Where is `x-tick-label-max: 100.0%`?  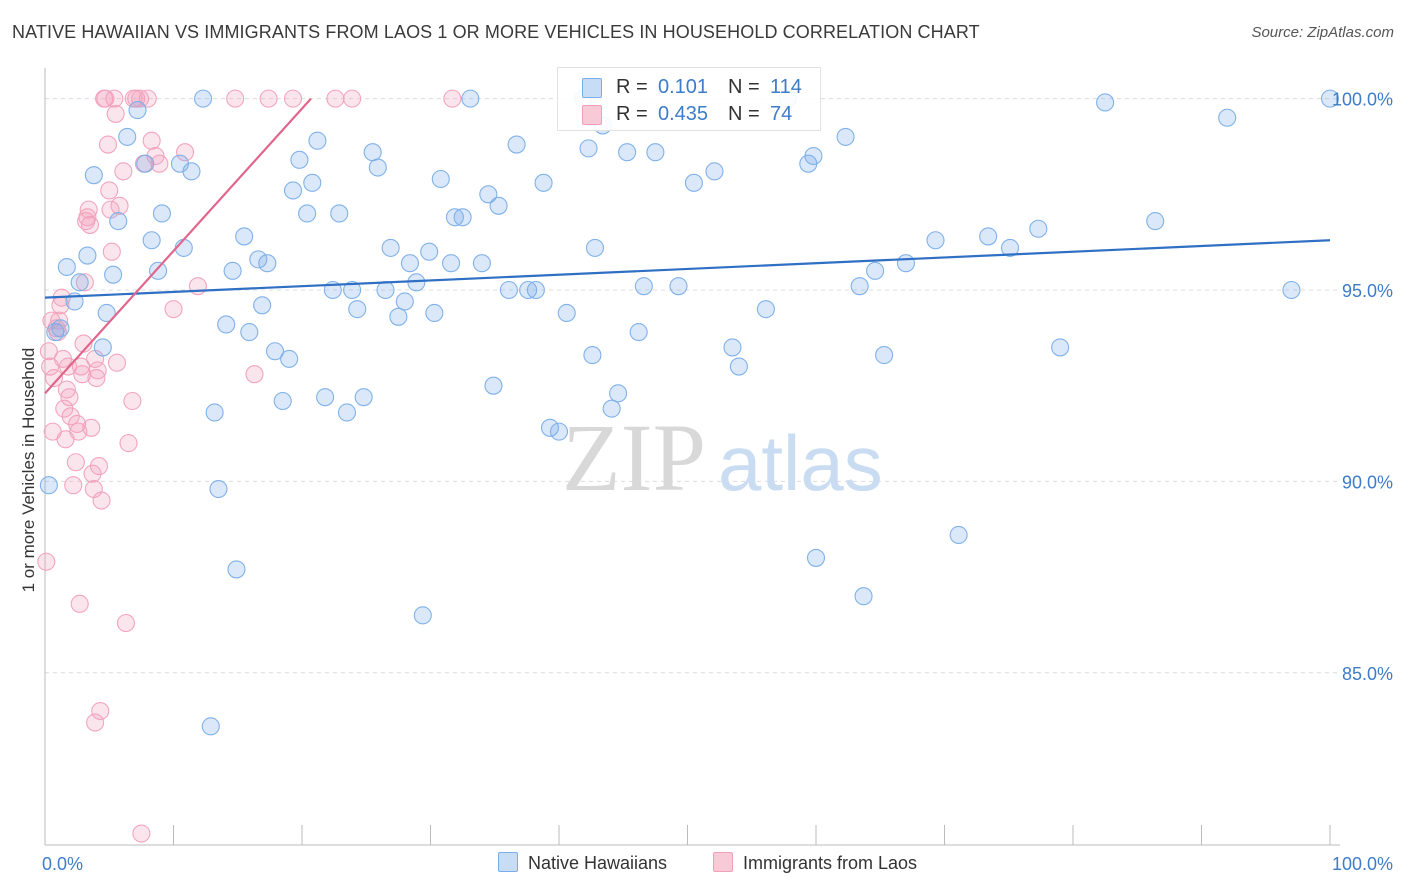
x-tick-label-max: 100.0% is located at coordinates (1362, 864).